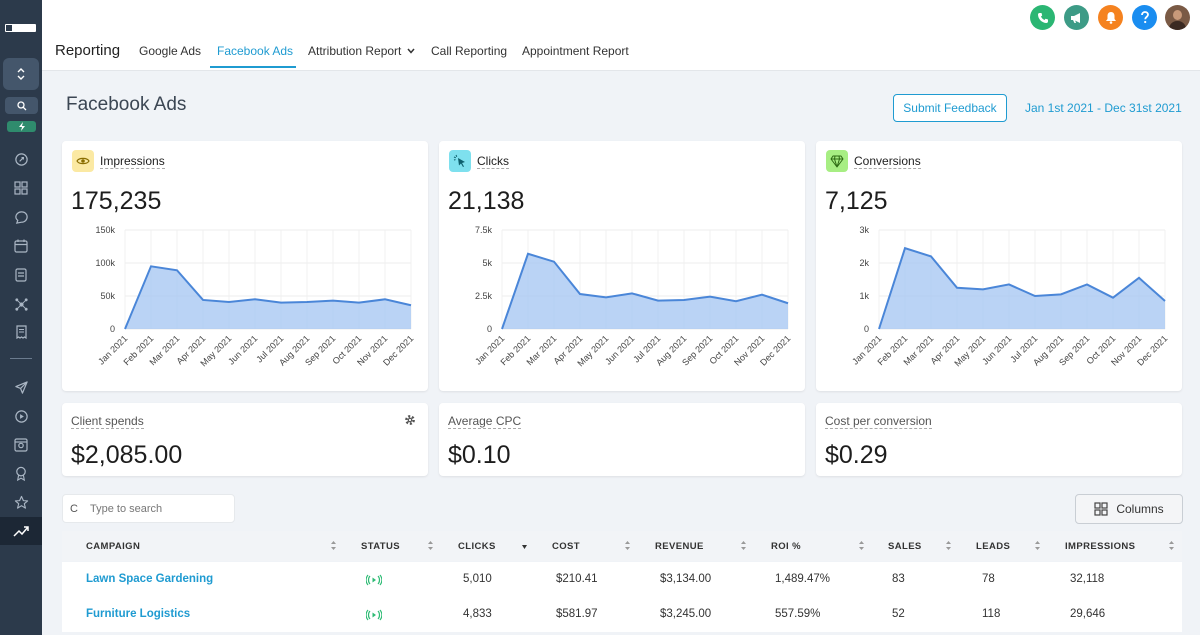  Describe the element at coordinates (380, 546) in the screenshot. I see `column-header-status: STATUS` at that location.